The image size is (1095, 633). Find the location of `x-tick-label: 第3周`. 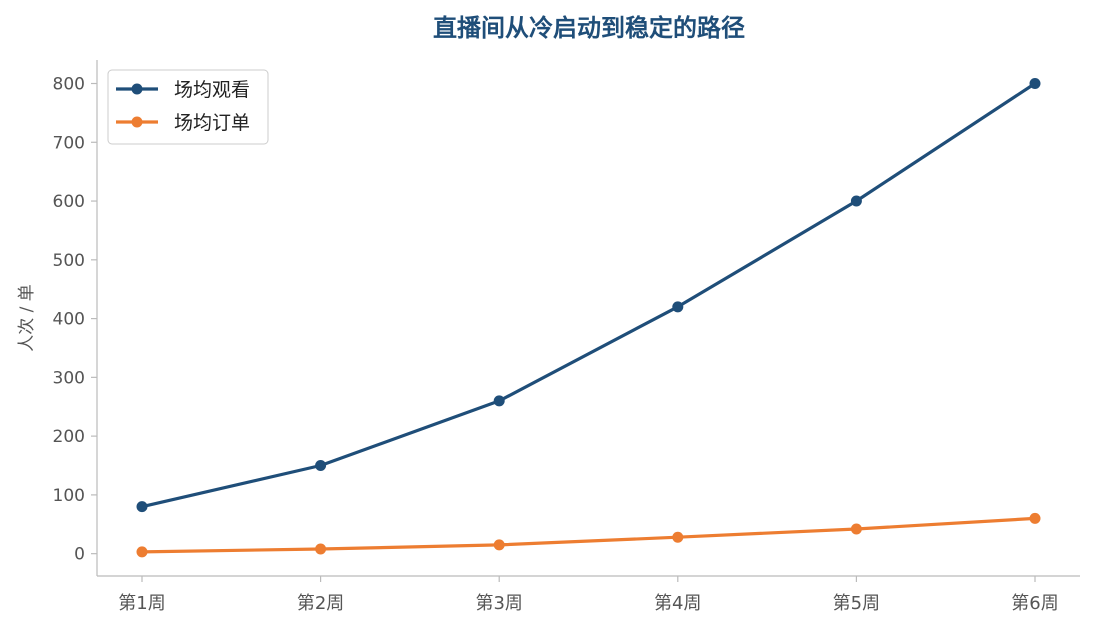

x-tick-label: 第3周 is located at coordinates (498, 603).